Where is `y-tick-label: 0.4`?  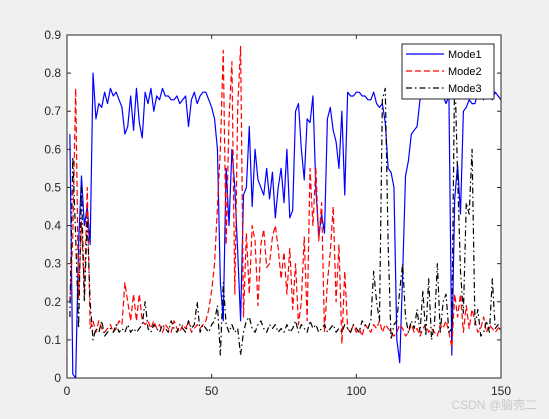
y-tick-label: 0.4 is located at coordinates (52, 226).